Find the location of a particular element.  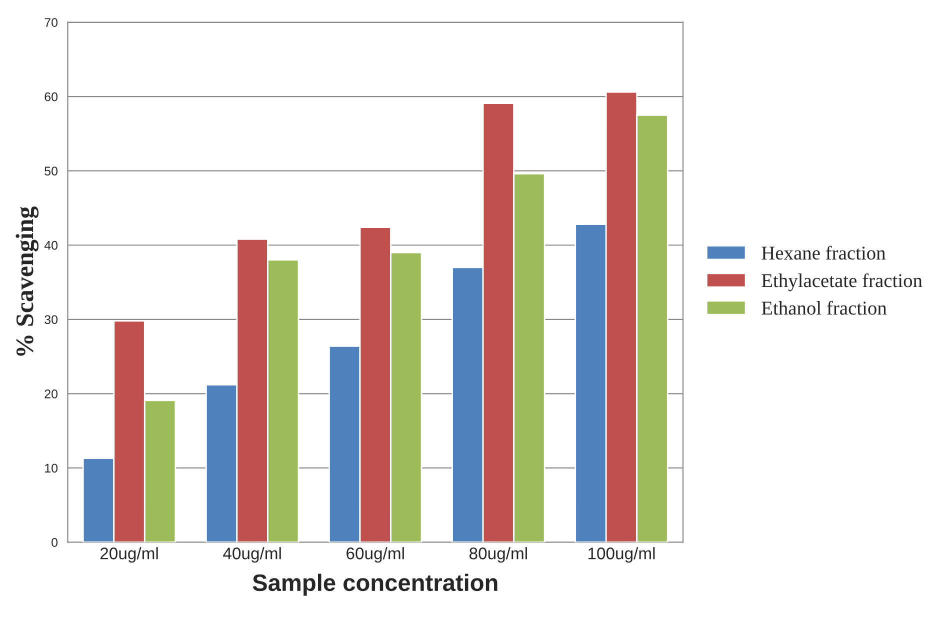

y-tick-label: 0 is located at coordinates (55, 542).